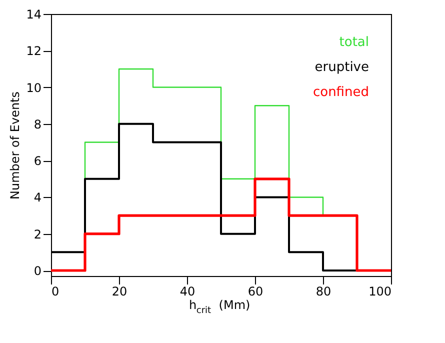  What do you see at coordinates (120, 291) in the screenshot?
I see `x-tick-label: 20` at bounding box center [120, 291].